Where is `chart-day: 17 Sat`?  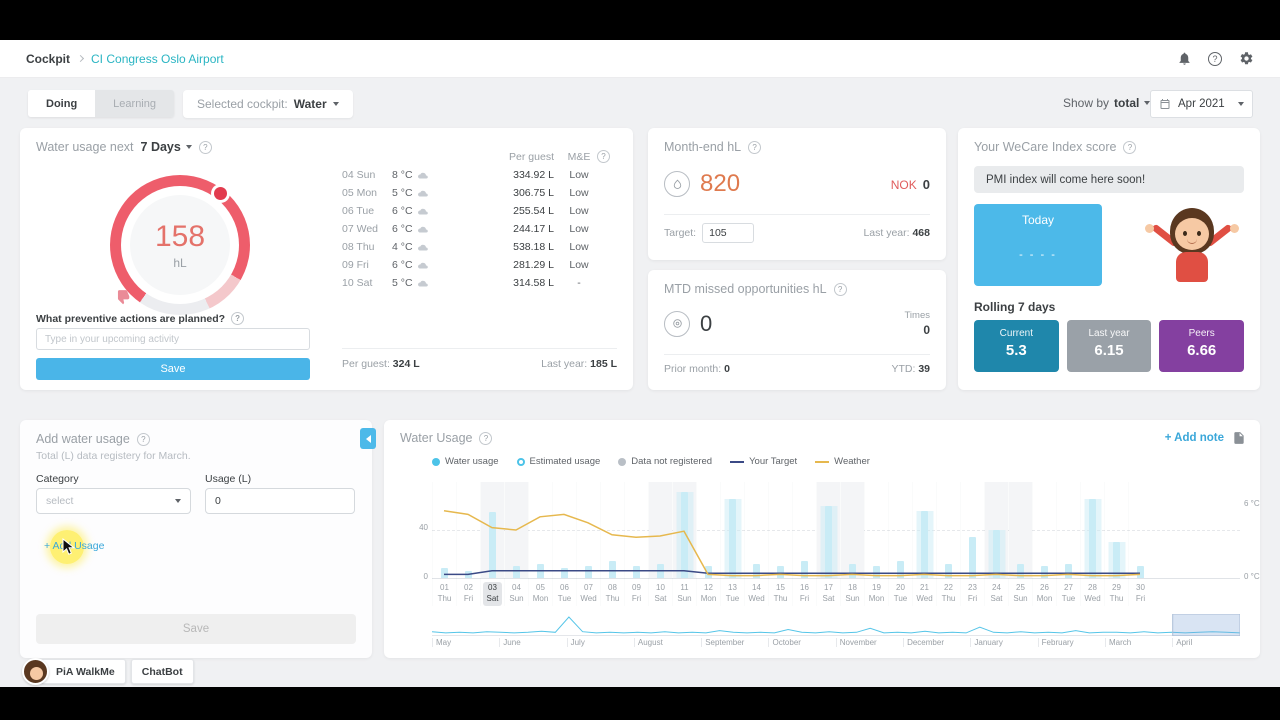
chart-day: 17 Sat is located at coordinates (828, 544).